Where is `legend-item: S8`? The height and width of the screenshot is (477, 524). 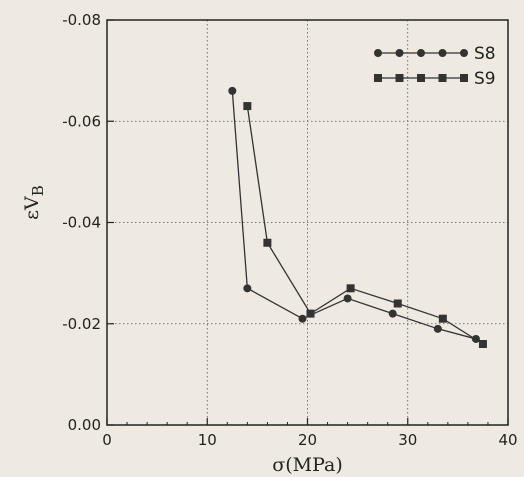
legend-item: S8 is located at coordinates (435, 54).